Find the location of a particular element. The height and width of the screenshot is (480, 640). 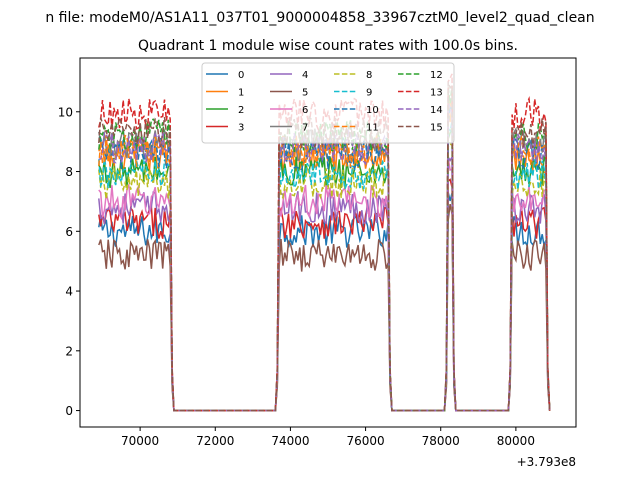

legend-label-11: 11 is located at coordinates (372, 128).